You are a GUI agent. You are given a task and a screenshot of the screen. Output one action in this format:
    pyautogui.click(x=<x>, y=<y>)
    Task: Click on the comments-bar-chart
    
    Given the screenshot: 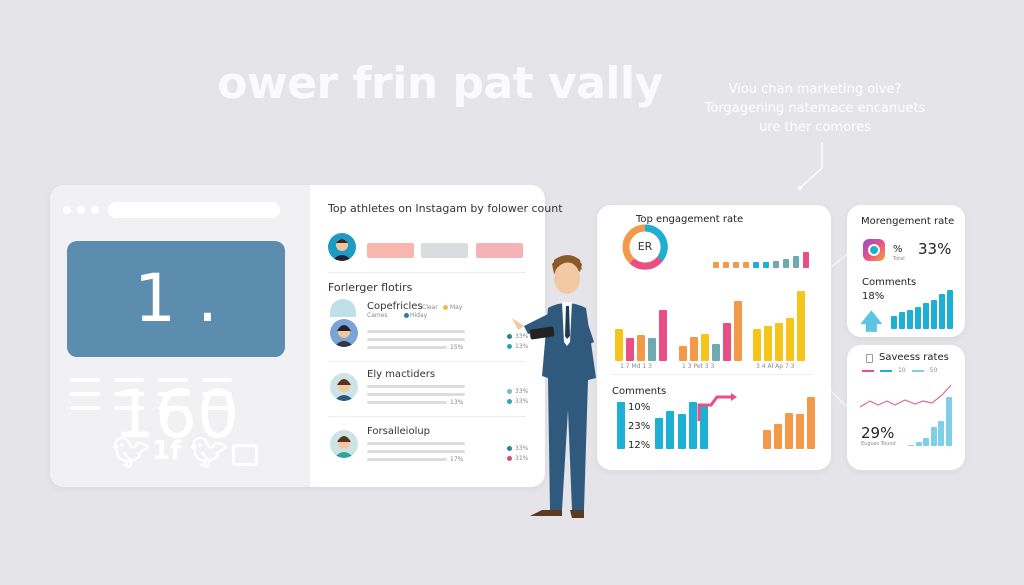 What is the action you would take?
    pyautogui.click(x=922, y=309)
    